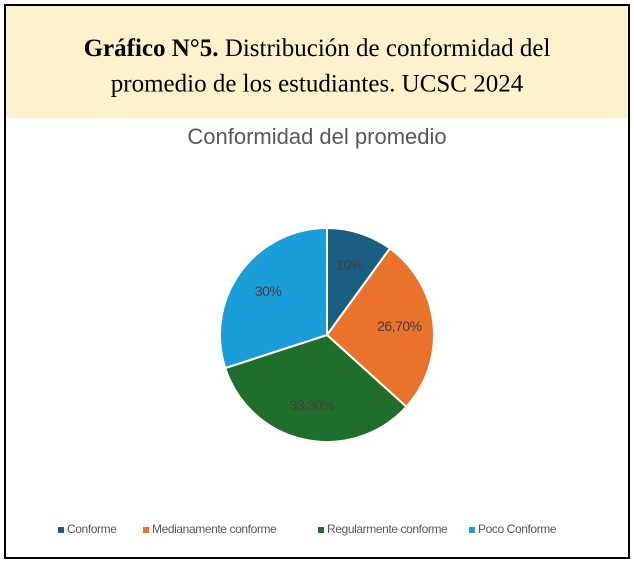  I want to click on caption-line-2: promedio de los estudiantes. UCSC 2024, so click(317, 84).